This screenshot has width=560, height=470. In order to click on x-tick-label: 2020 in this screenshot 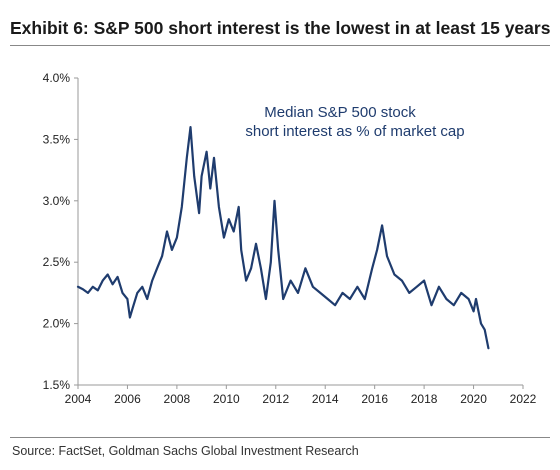, I will do `click(473, 399)`.